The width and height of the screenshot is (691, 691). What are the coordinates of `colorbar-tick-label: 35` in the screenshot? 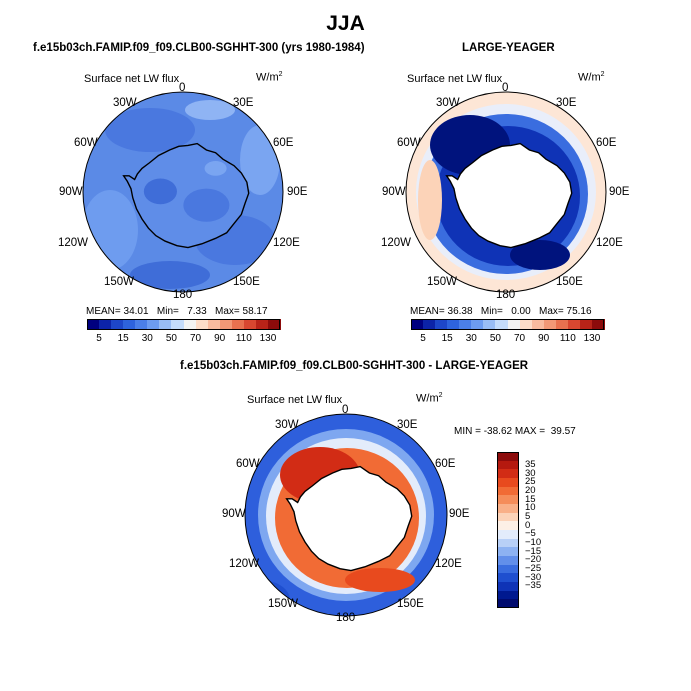 It's located at (530, 464).